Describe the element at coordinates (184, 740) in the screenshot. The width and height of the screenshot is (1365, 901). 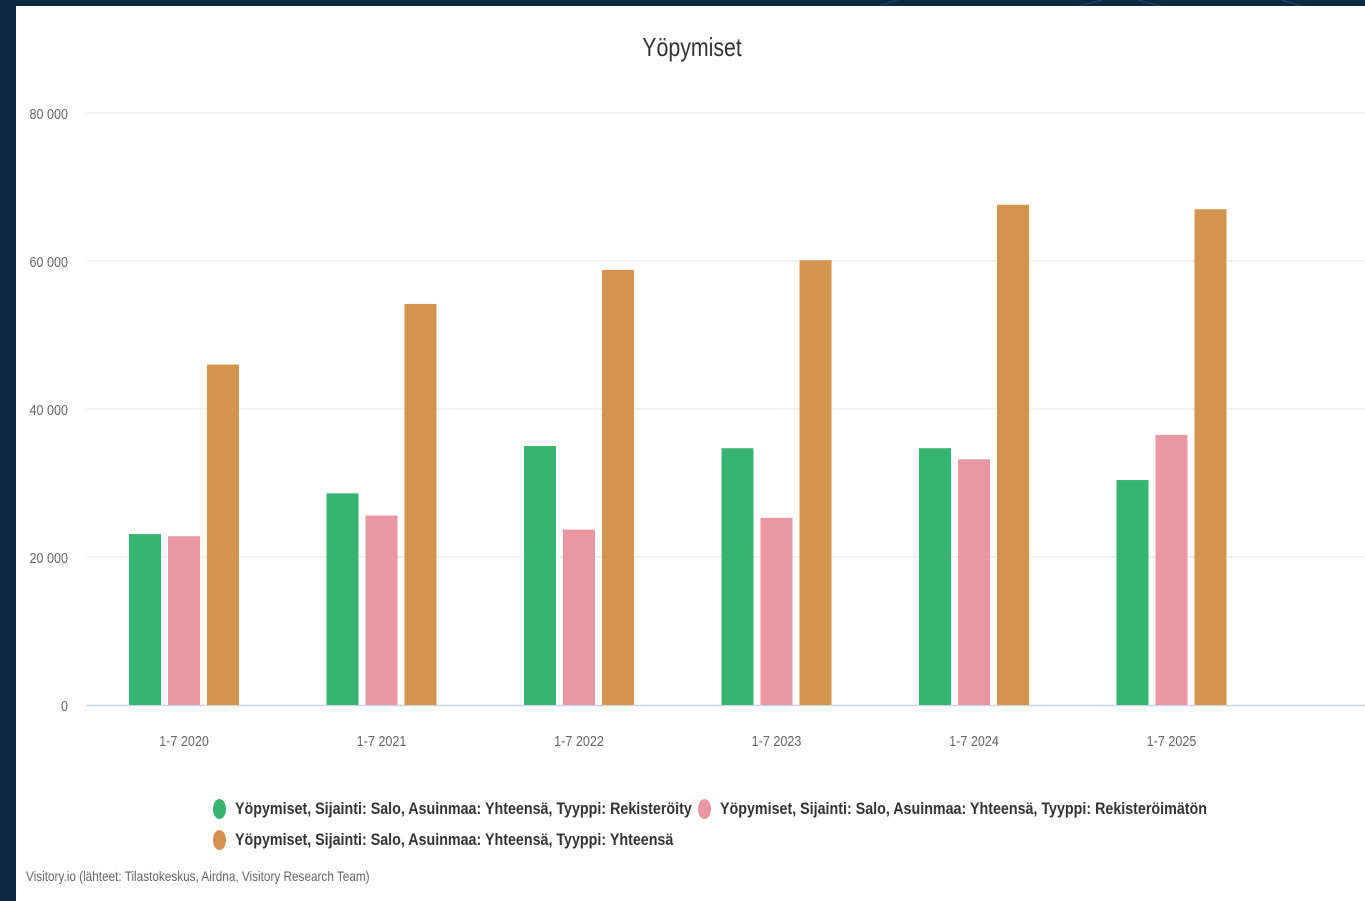
I see `x-tick-label: 1-7 2020` at that location.